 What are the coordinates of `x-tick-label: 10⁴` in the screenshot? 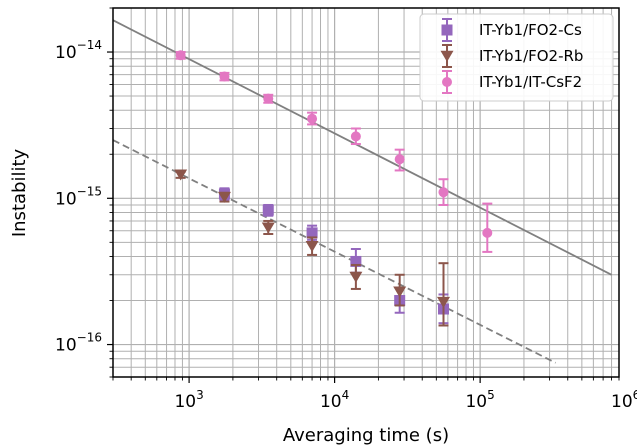 It's located at (334, 400).